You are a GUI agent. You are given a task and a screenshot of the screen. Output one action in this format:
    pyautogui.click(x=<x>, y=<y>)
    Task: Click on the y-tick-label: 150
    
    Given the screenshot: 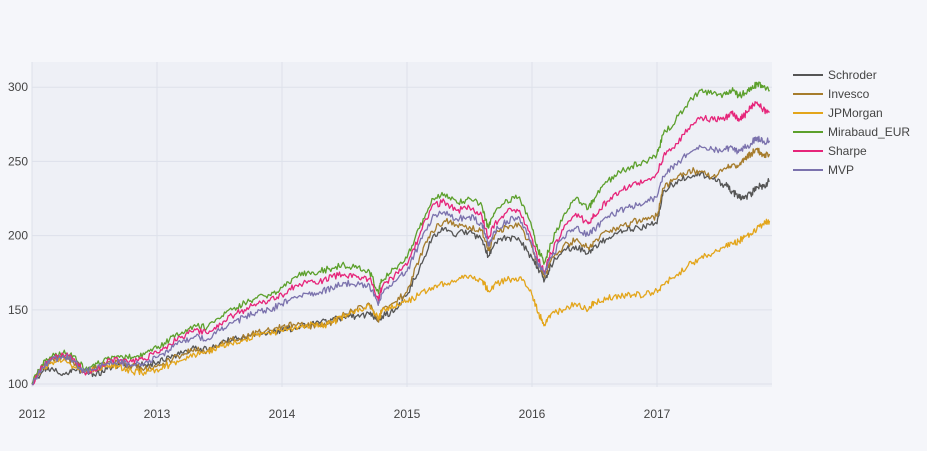 What is the action you would take?
    pyautogui.click(x=18, y=310)
    